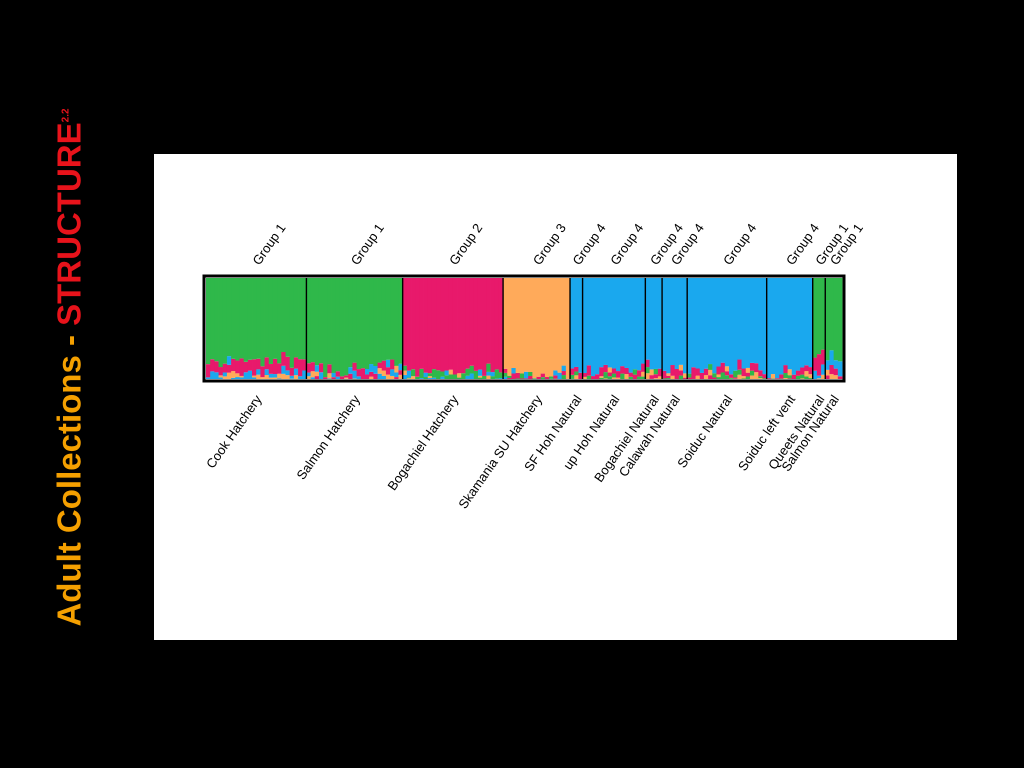 The width and height of the screenshot is (1024, 768). Describe the element at coordinates (367, 244) in the screenshot. I see `group-label: Group 1` at that location.